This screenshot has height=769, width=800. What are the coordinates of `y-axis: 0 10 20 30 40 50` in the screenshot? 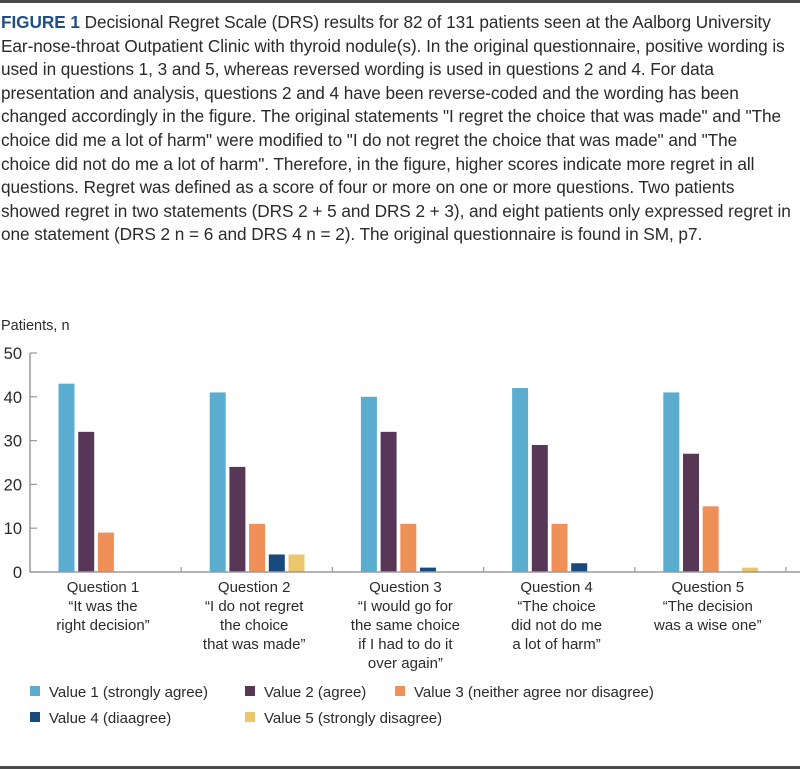 It's located at (20, 463).